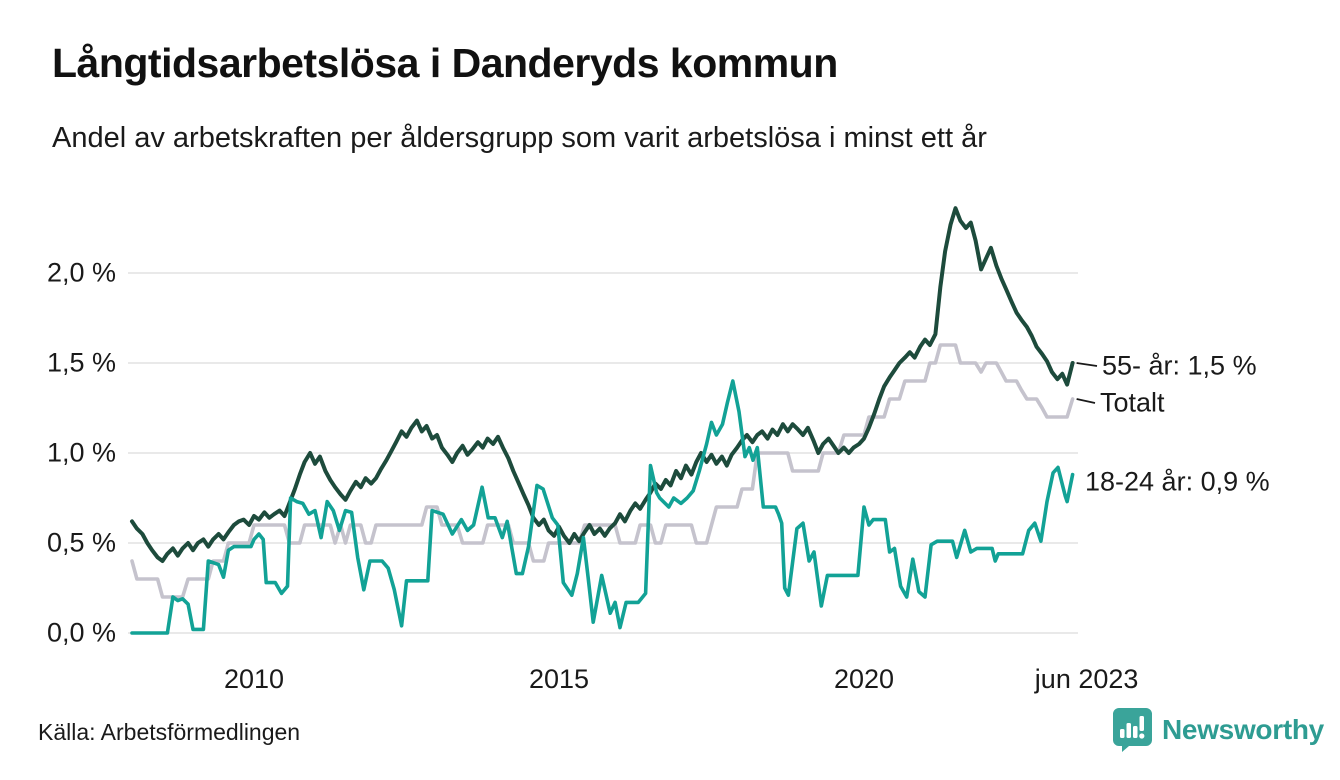 The width and height of the screenshot is (1340, 780). What do you see at coordinates (864, 679) in the screenshot?
I see `x-tick-label: 2020` at bounding box center [864, 679].